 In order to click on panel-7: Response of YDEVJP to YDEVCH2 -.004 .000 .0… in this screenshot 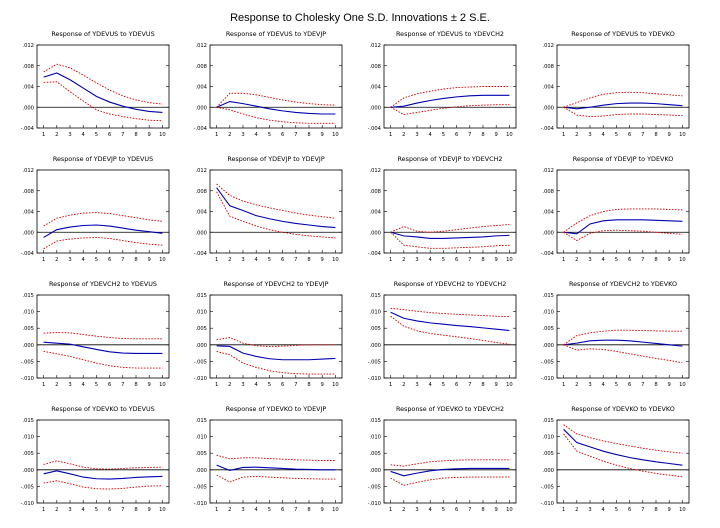, I will do `click(442, 209)`.